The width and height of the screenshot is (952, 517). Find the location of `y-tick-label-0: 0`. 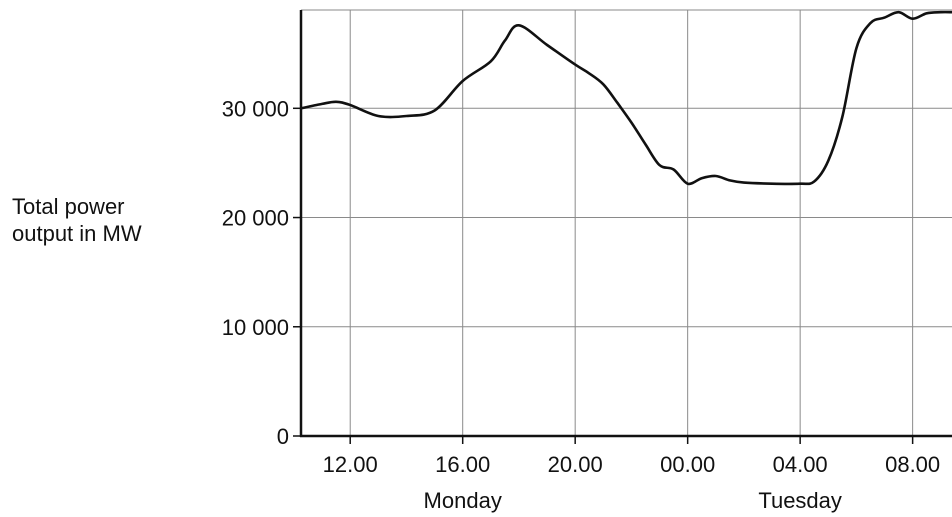

y-tick-label-0: 0 is located at coordinates (283, 436).